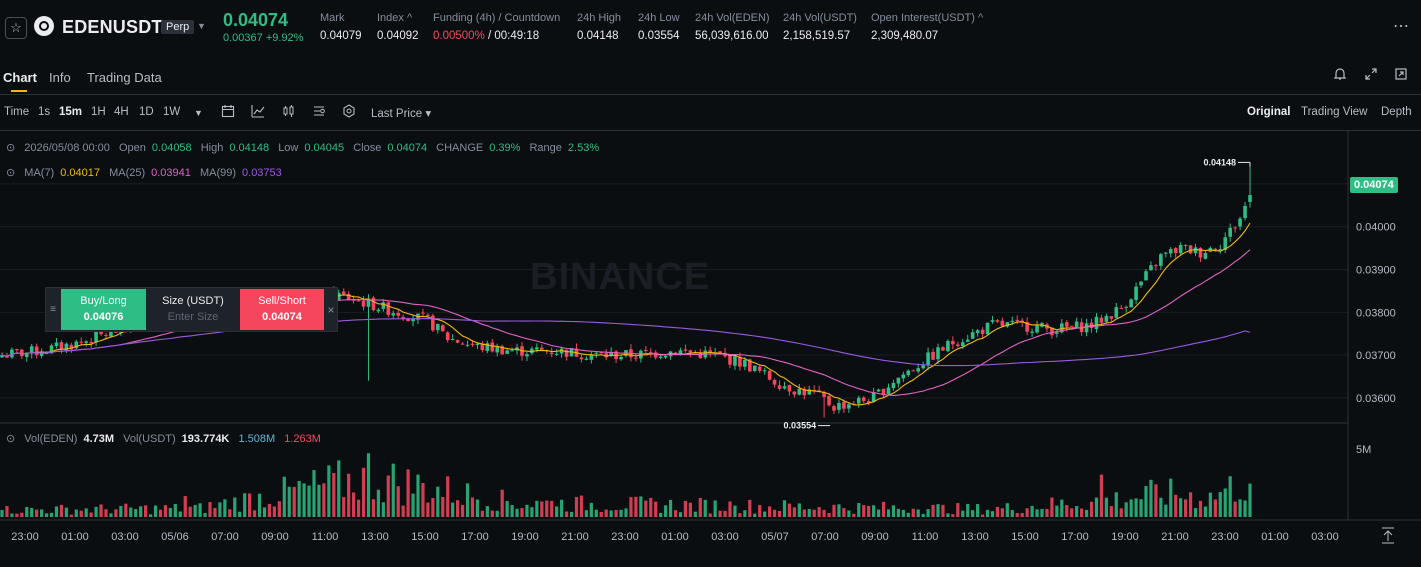  Describe the element at coordinates (905, 36) in the screenshot. I see `stat-value: 2,309,480.07` at that location.